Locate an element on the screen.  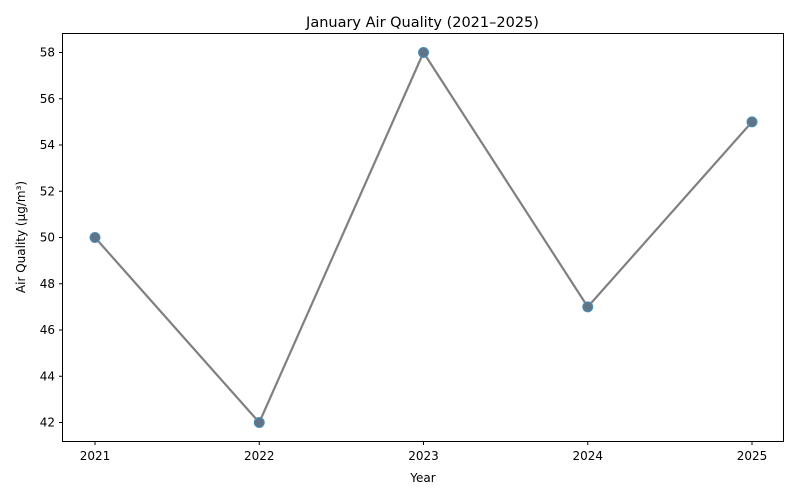
x-tick-label: 2021 is located at coordinates (95, 456).